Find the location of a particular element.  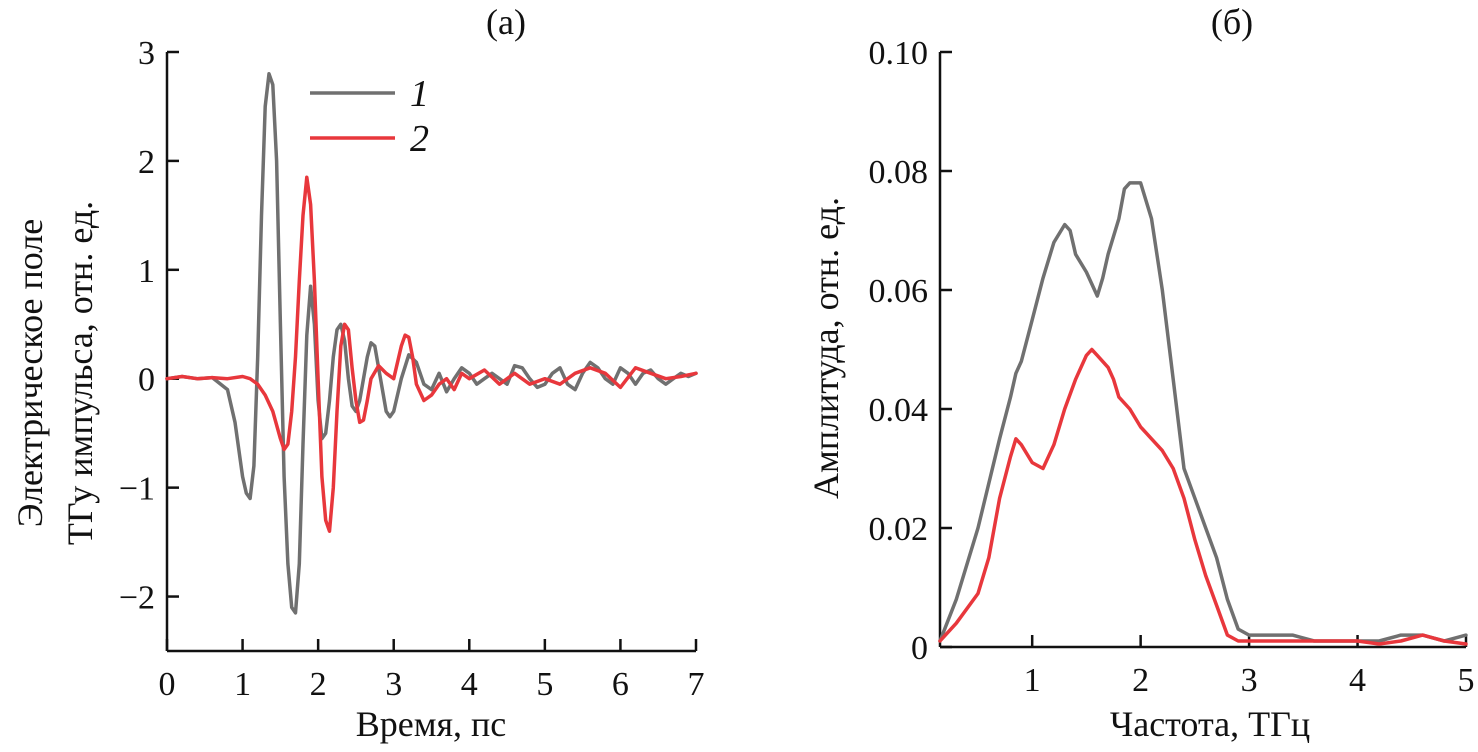

x-tick-label: 6 is located at coordinates (620, 684).